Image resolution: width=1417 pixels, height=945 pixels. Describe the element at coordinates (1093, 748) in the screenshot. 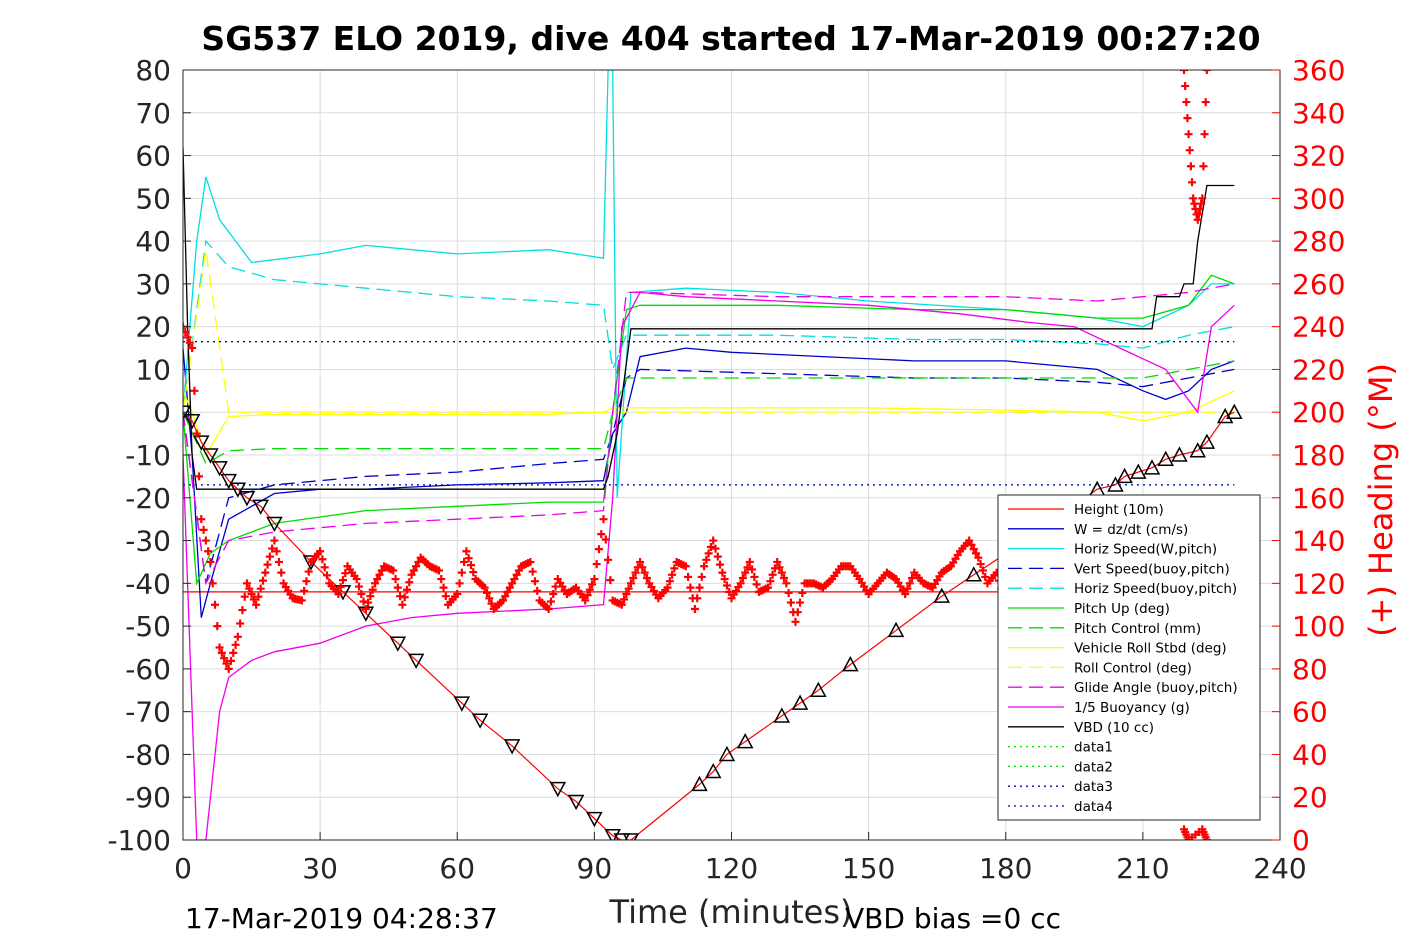

I see `legend-label: data1` at that location.